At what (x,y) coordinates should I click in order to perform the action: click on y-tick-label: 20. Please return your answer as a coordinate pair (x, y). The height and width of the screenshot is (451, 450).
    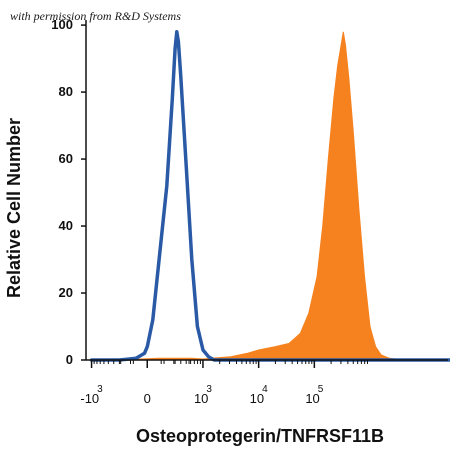
    Looking at the image, I should click on (66, 292).